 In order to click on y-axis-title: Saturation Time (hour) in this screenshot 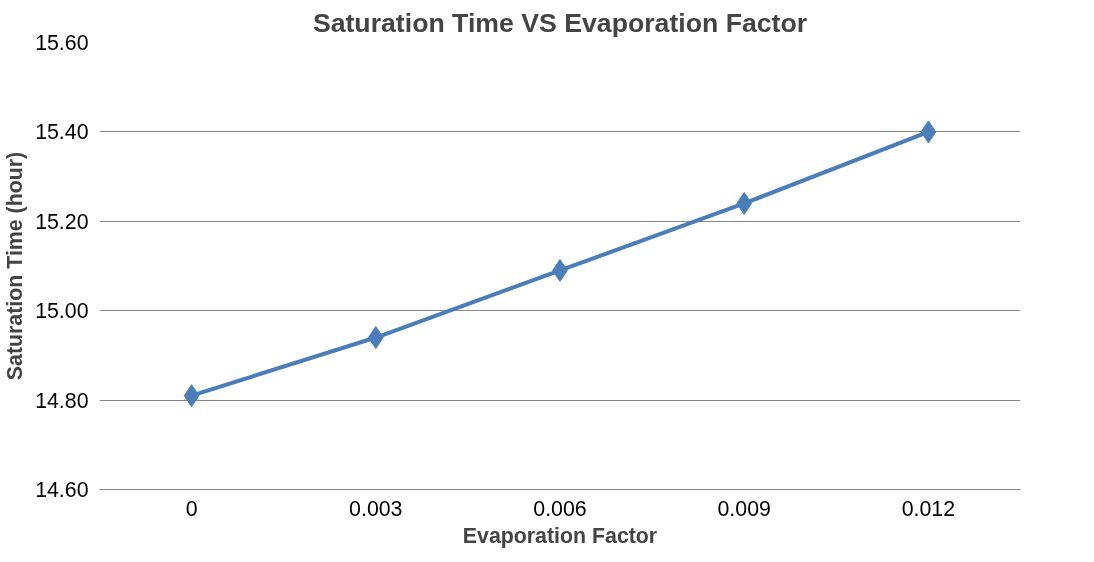, I will do `click(15, 266)`.